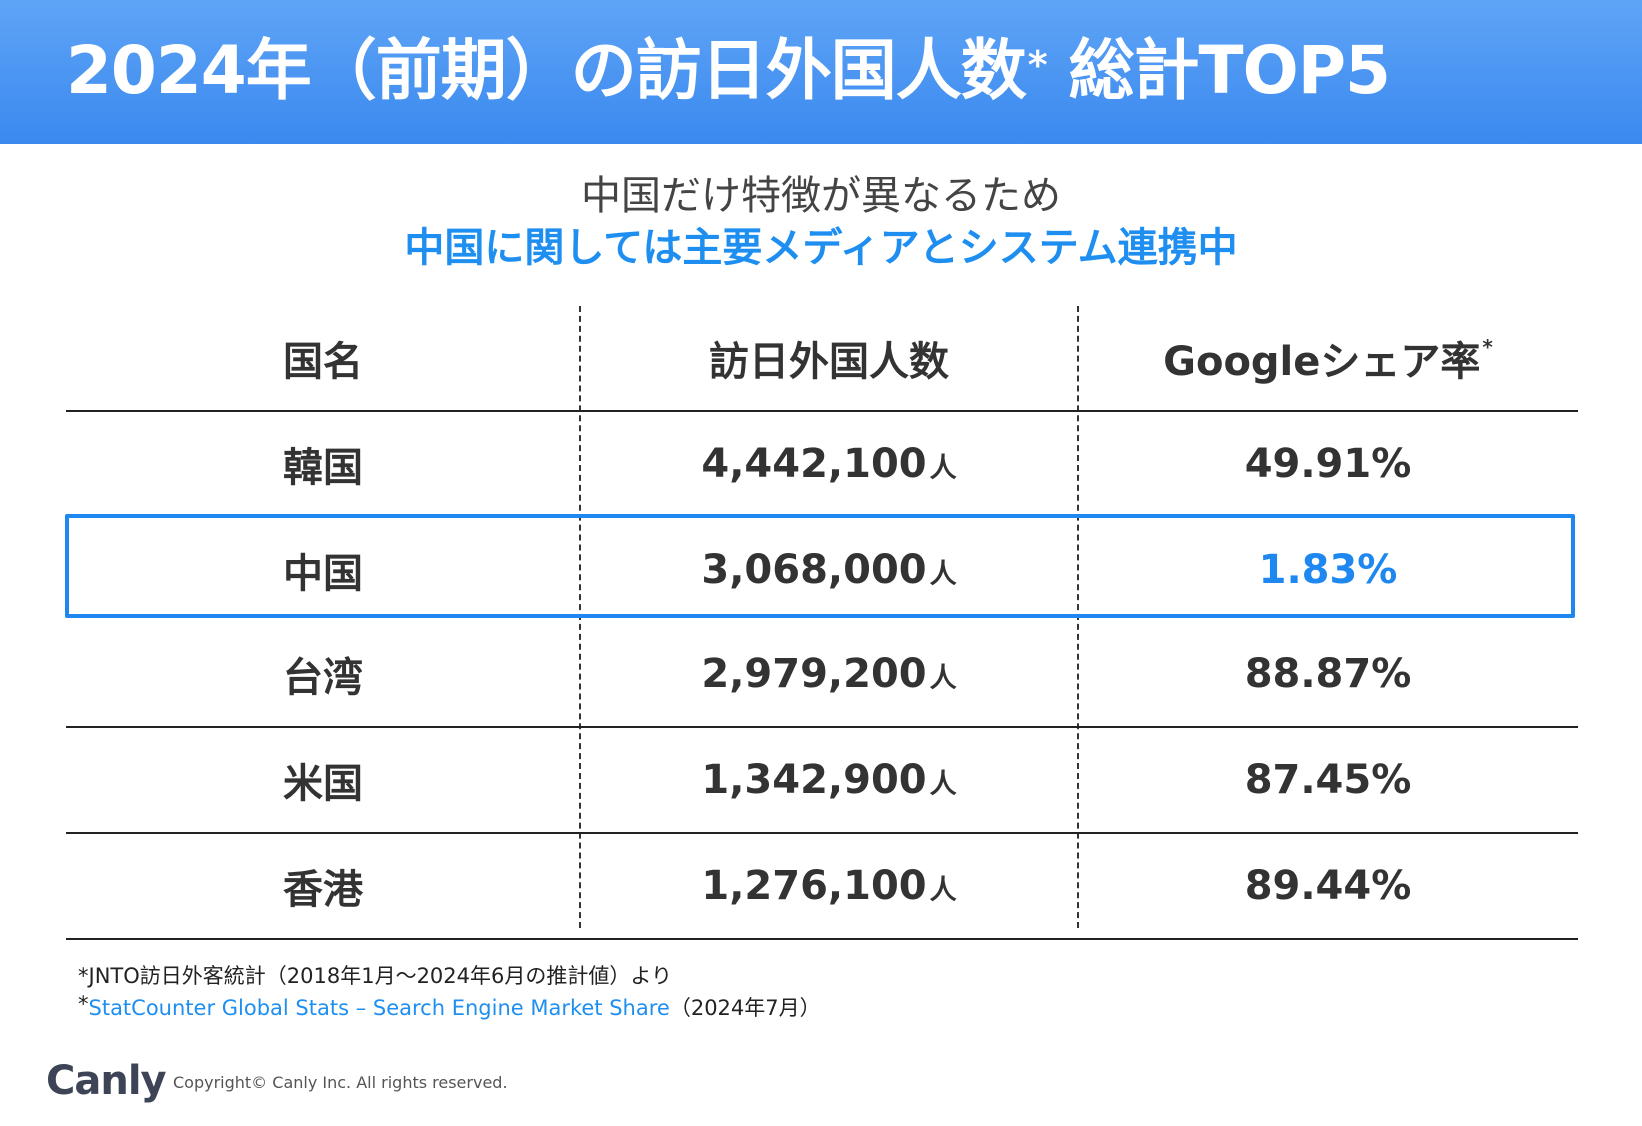  Describe the element at coordinates (814, 464) in the screenshot. I see `visitors-value: 4,442,100` at that location.